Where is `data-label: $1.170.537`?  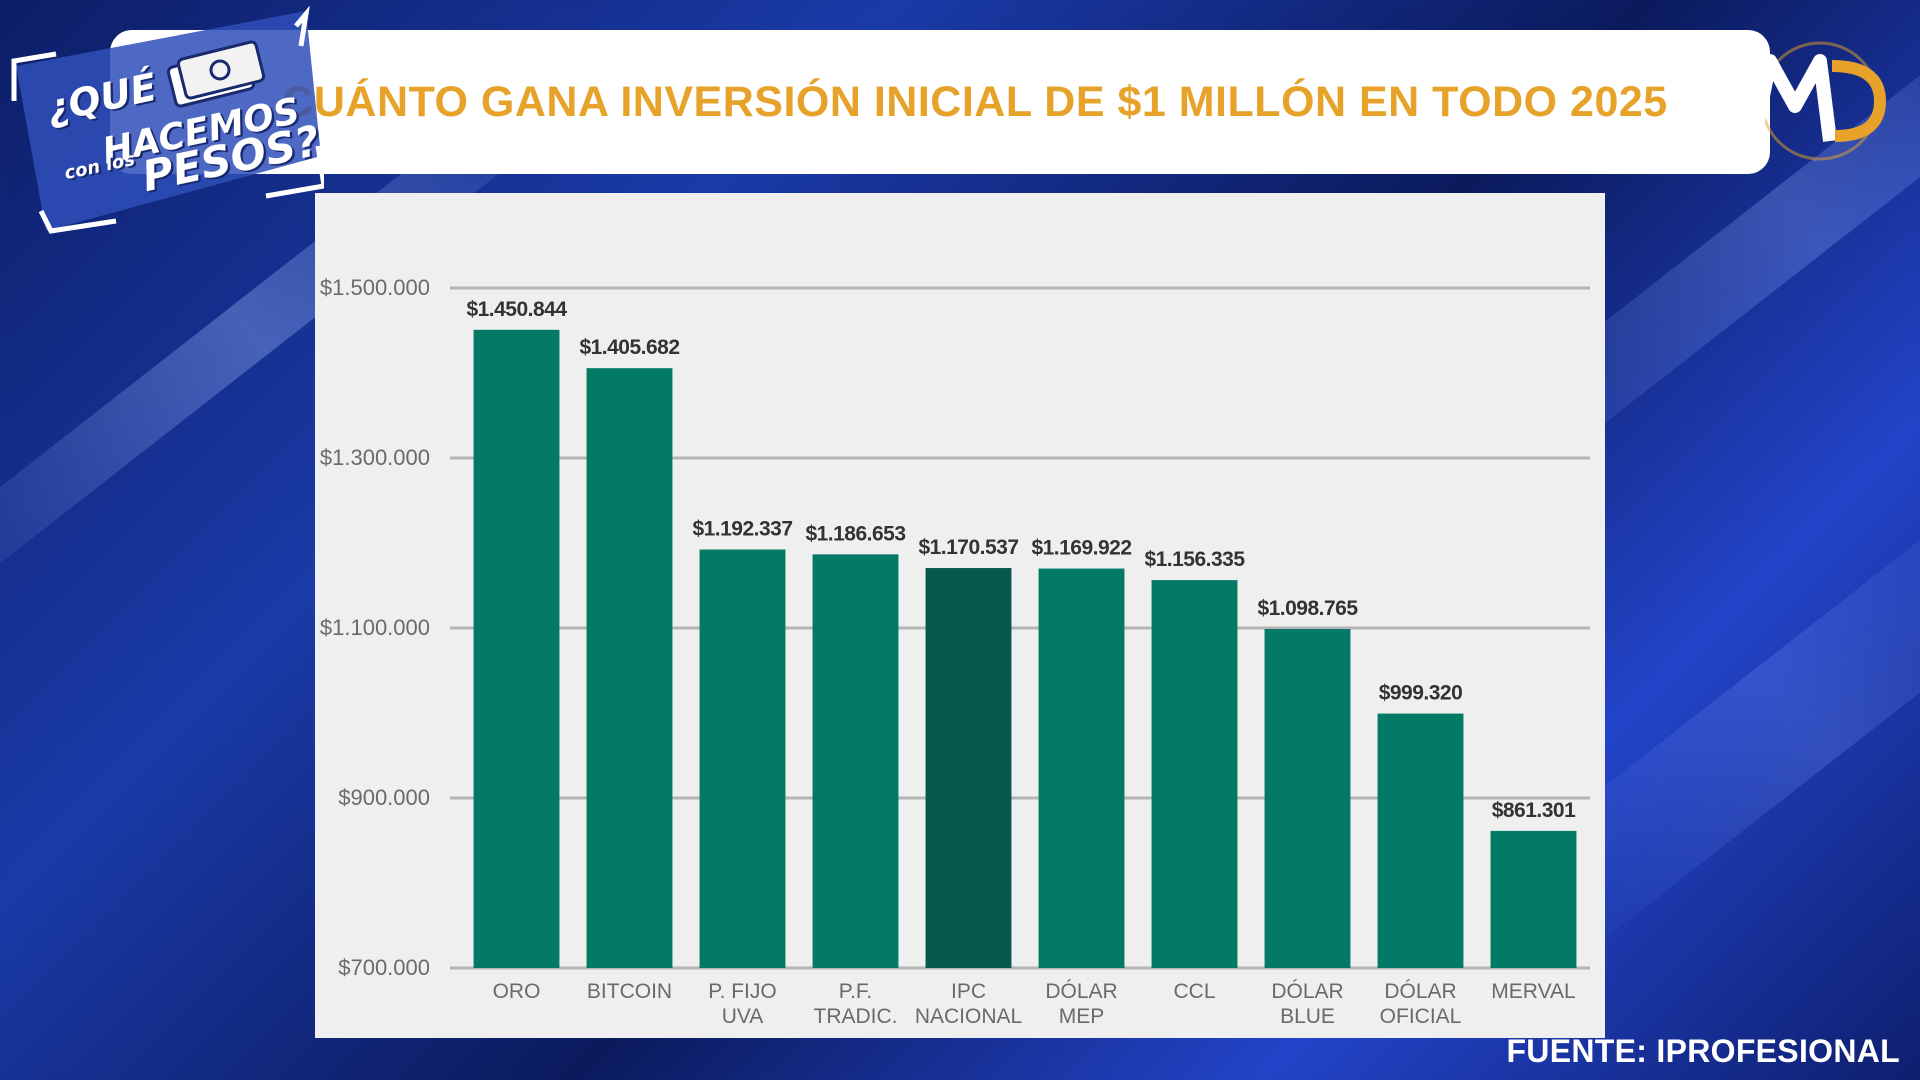
data-label: $1.170.537 is located at coordinates (968, 547).